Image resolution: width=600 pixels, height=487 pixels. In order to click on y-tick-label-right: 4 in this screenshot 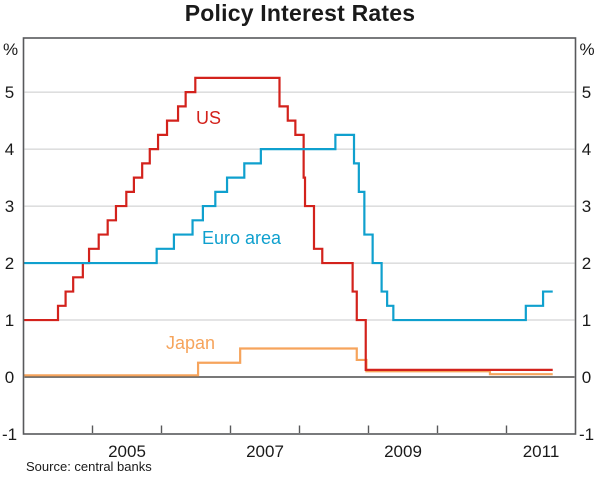, I will do `click(586, 149)`.